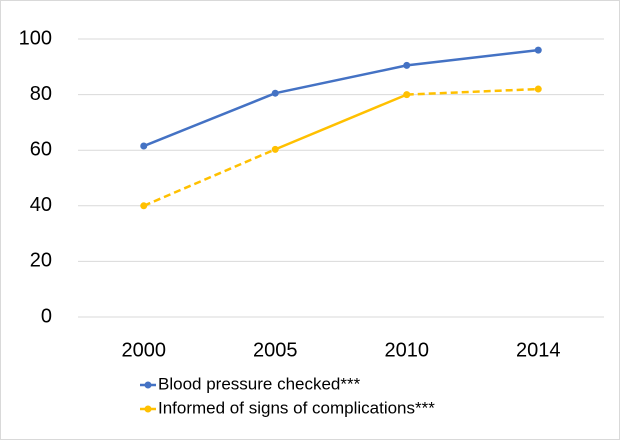 The width and height of the screenshot is (621, 446). What do you see at coordinates (41, 261) in the screenshot?
I see `y-tick-label: 20` at bounding box center [41, 261].